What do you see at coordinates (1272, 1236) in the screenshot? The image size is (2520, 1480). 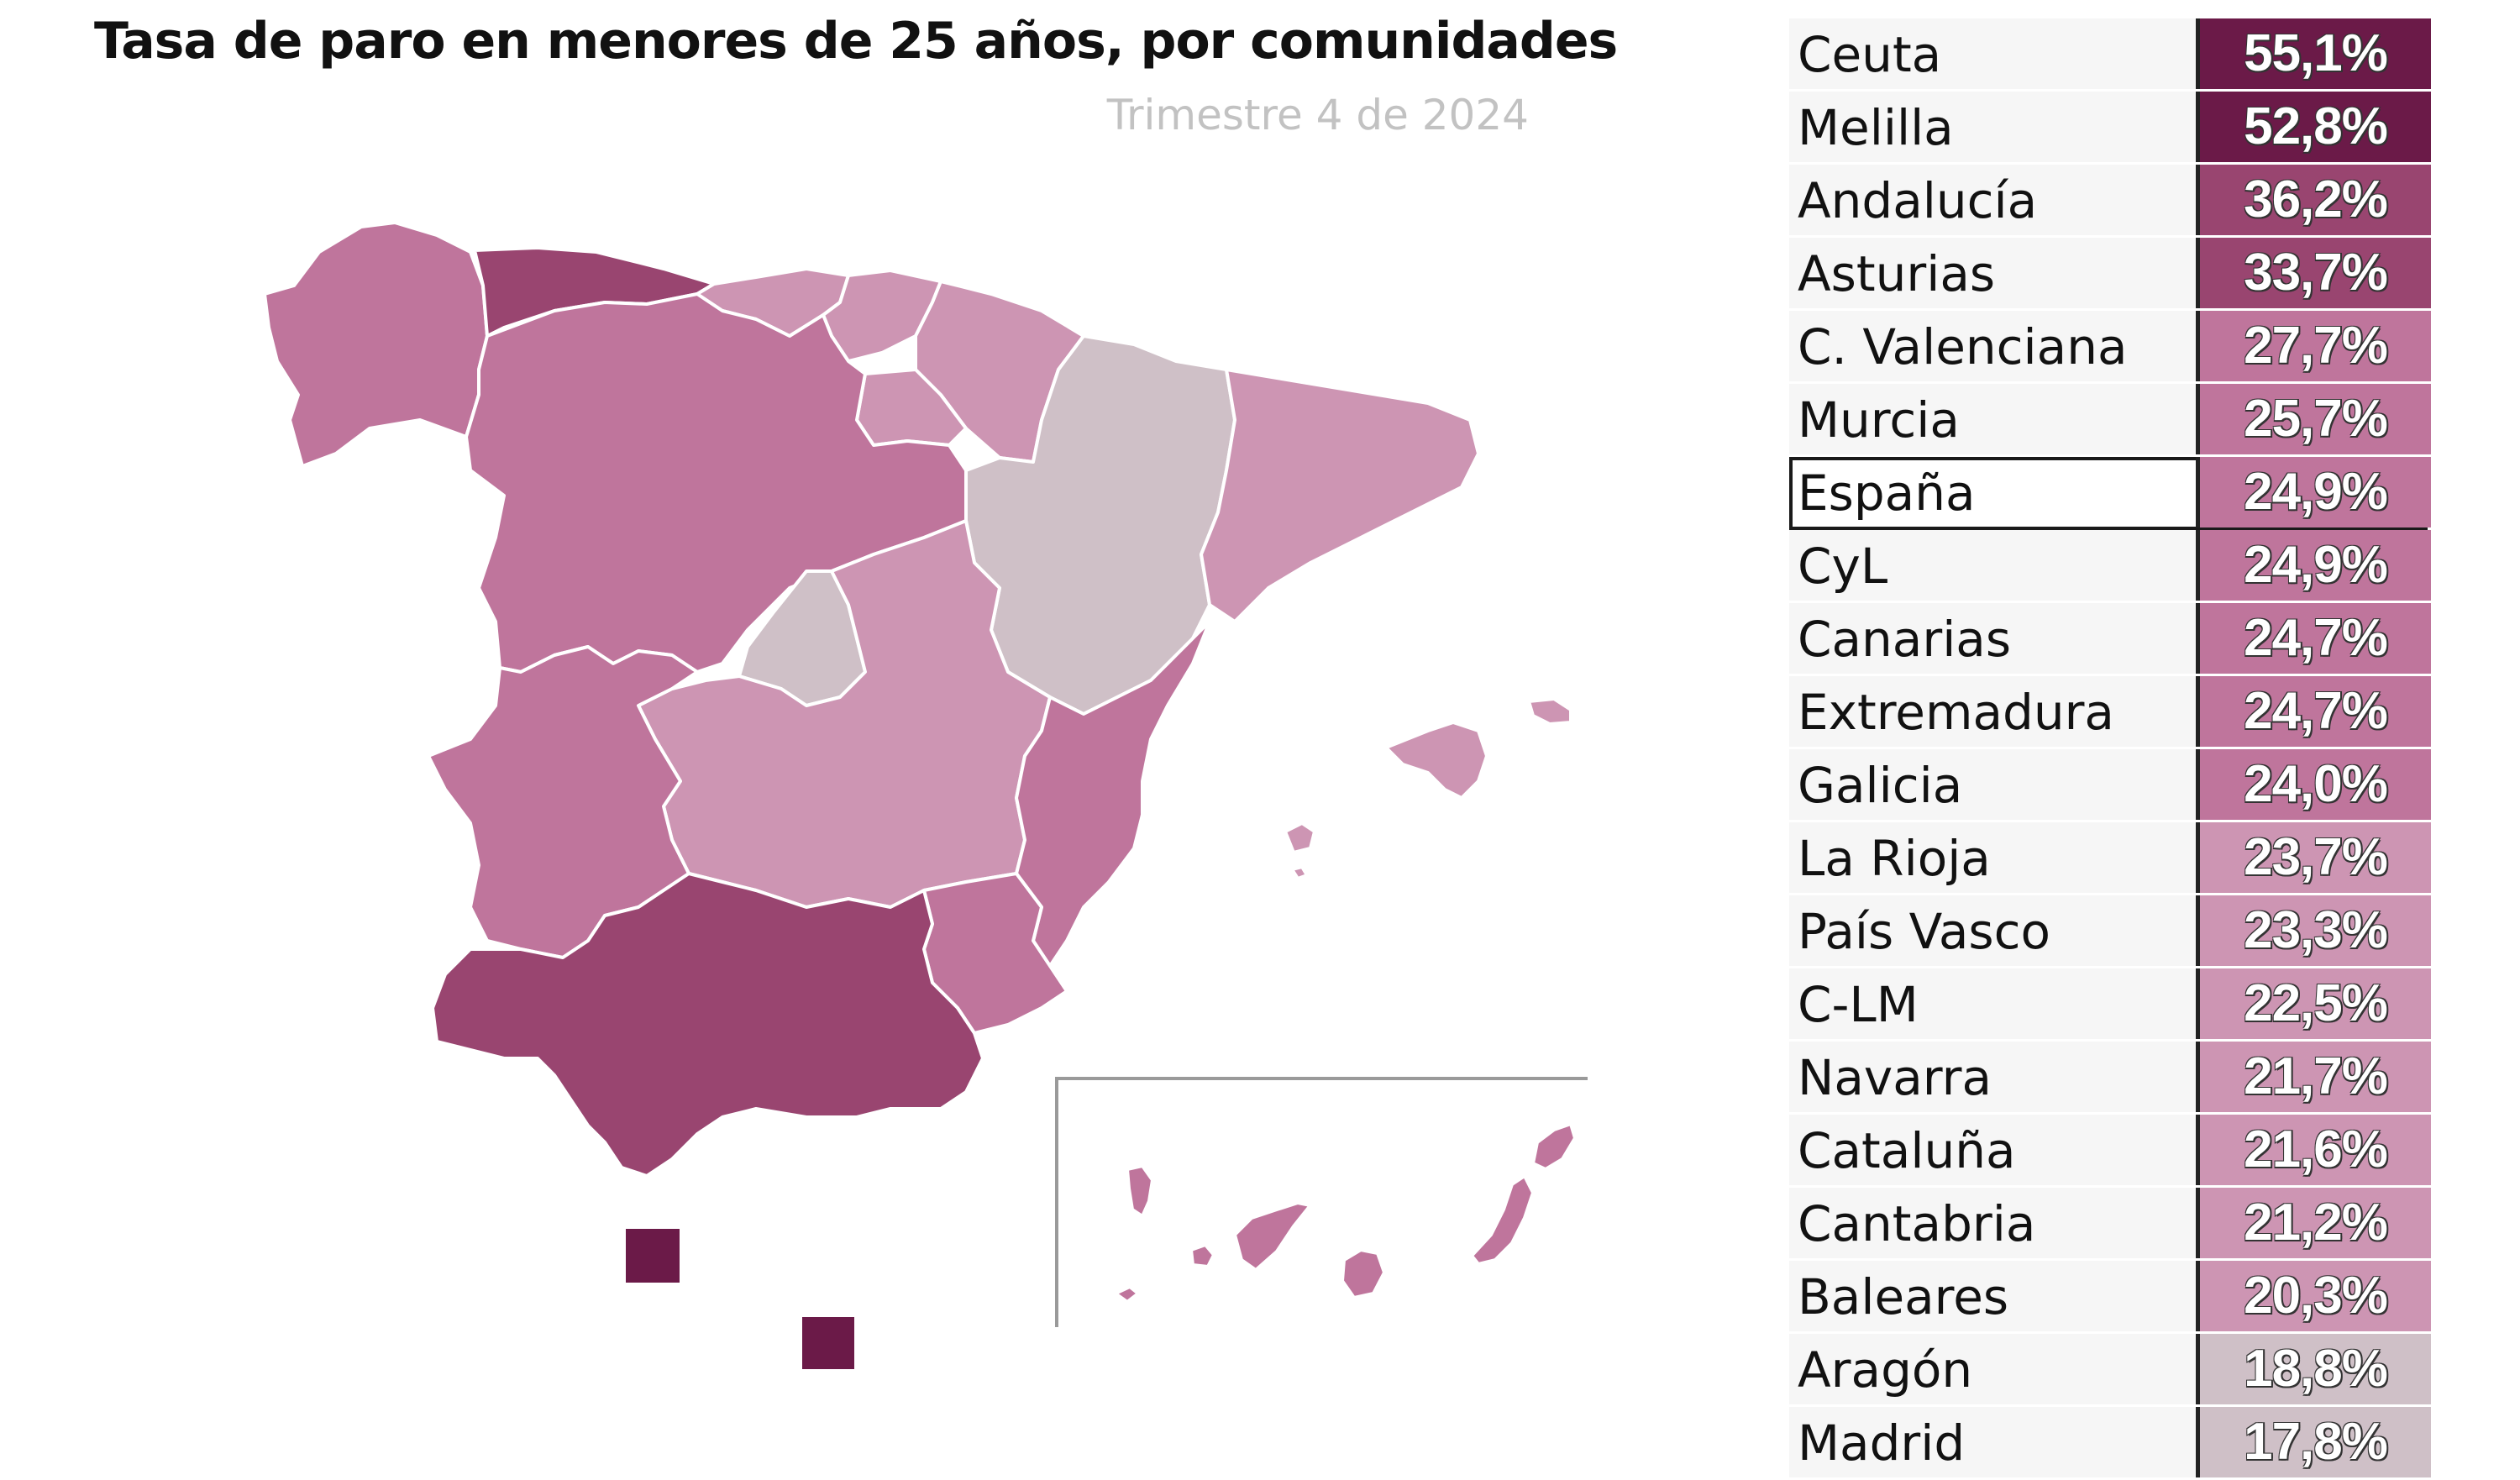 I see `region-canarias-tenerife` at bounding box center [1272, 1236].